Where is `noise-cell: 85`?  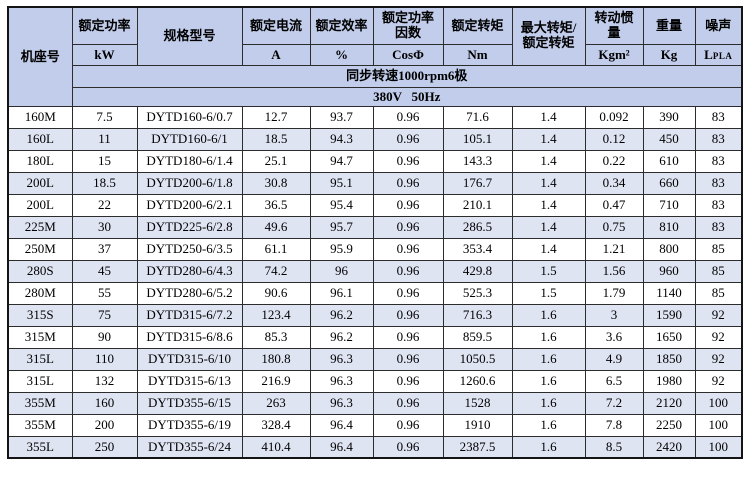
noise-cell: 85 is located at coordinates (718, 249).